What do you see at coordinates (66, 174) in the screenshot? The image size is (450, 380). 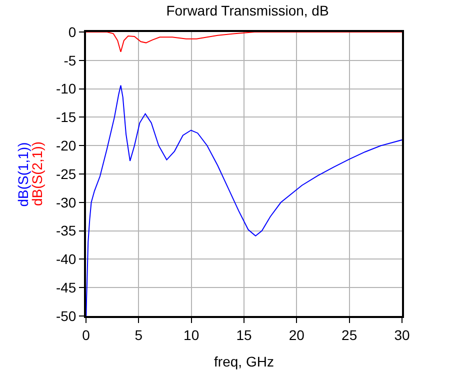 I see `y-tick-label: -25` at bounding box center [66, 174].